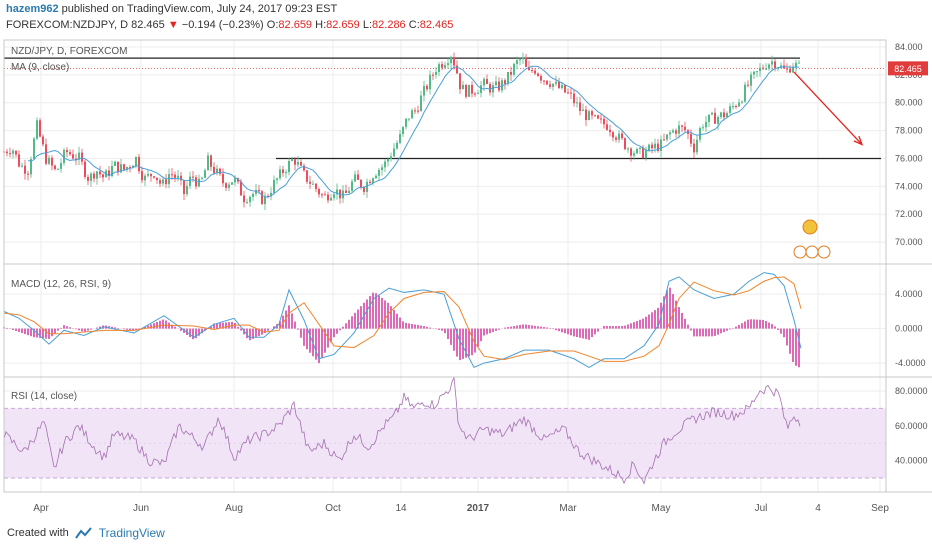 This screenshot has height=550, width=932. I want to click on rsi-tick-label: 80.0000, so click(911, 391).